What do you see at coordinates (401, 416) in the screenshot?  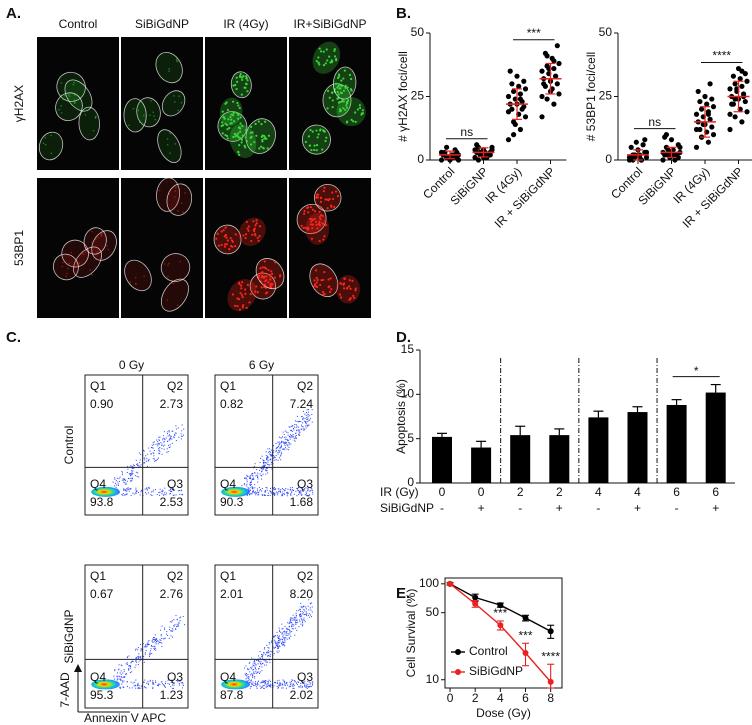 I see `y-axis-label: Apoptosis (%)` at bounding box center [401, 416].